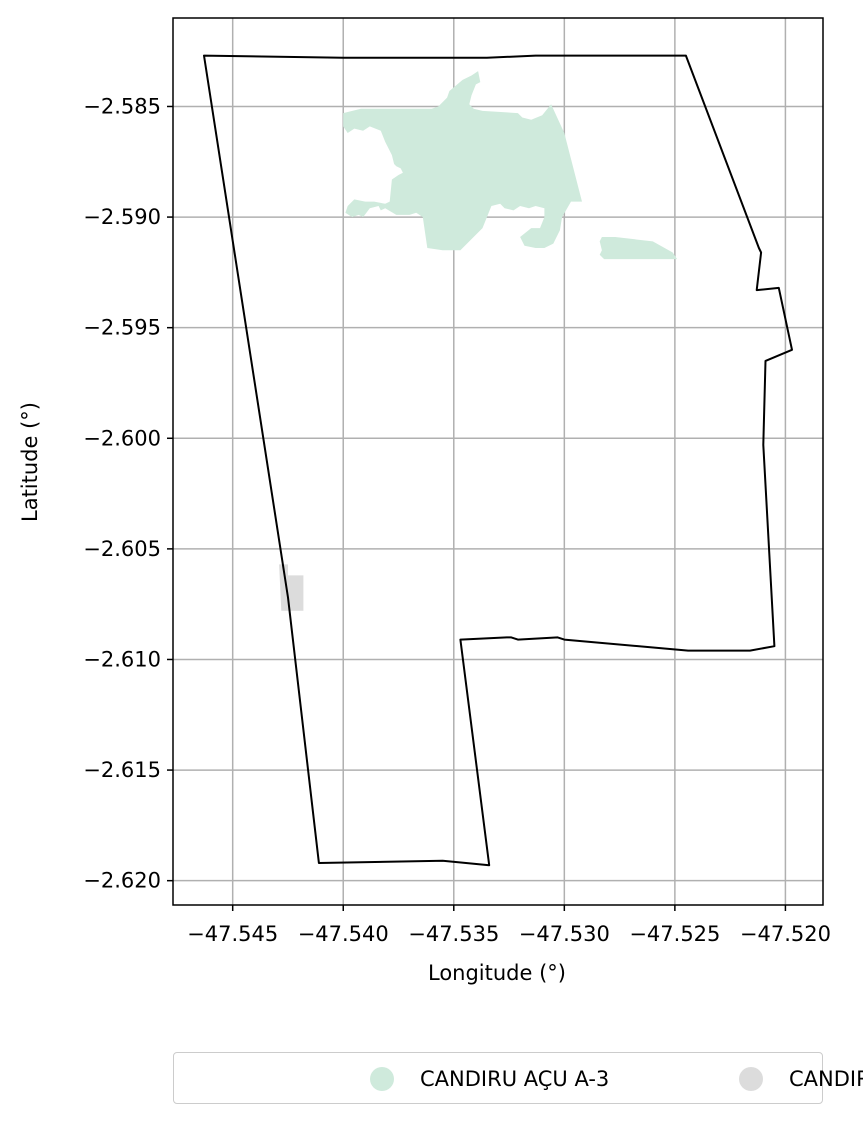 Image resolution: width=863 pixels, height=1124 pixels. Describe the element at coordinates (674, 934) in the screenshot. I see `x-tick-label-4: −47.525` at that location.